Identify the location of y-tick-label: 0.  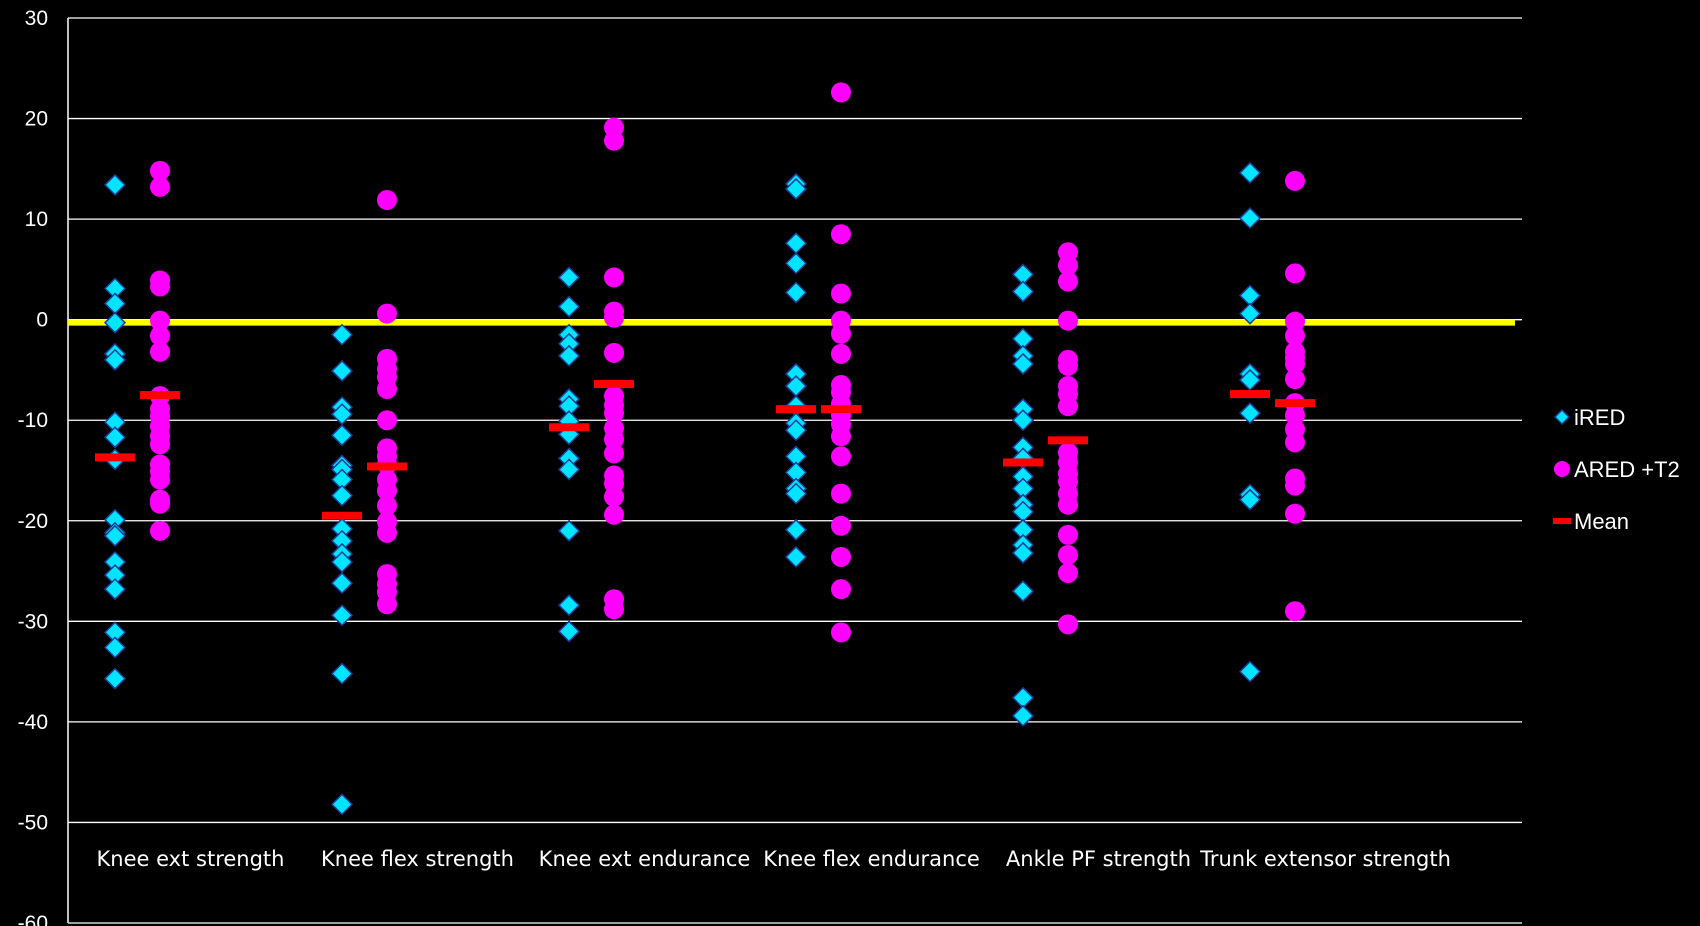
(42, 320).